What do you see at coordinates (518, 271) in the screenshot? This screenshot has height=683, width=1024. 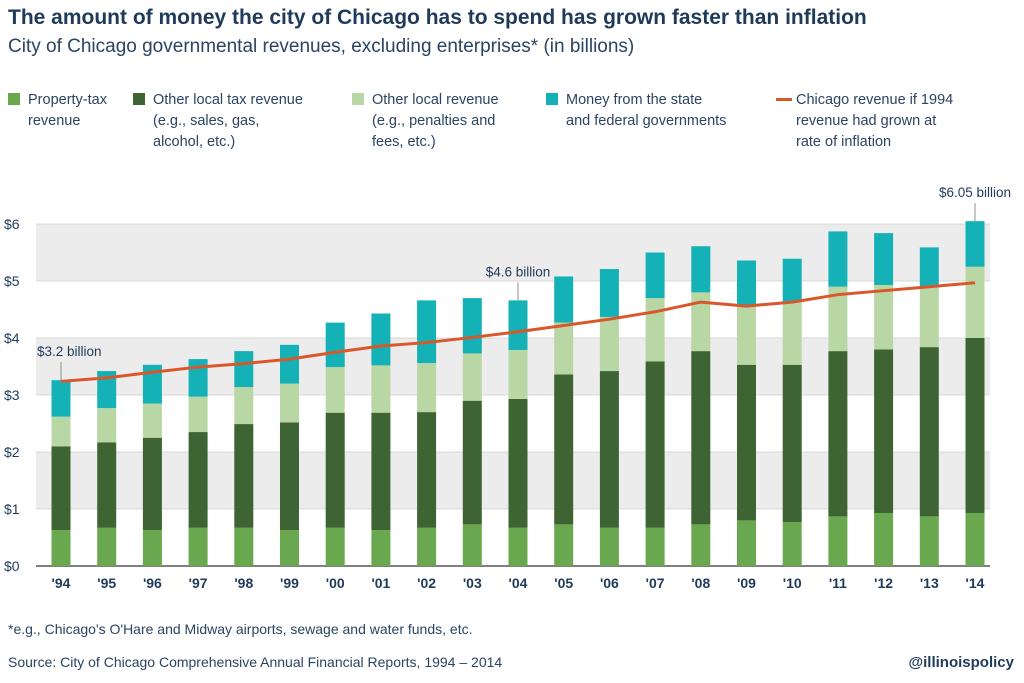 I see `annotation-label: $4.6 billion` at bounding box center [518, 271].